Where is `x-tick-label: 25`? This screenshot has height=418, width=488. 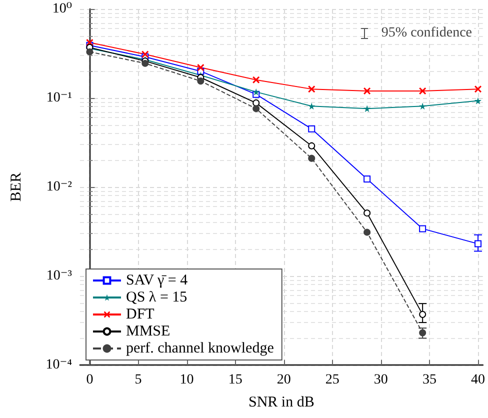
x-tick-label: 25 is located at coordinates (332, 380).